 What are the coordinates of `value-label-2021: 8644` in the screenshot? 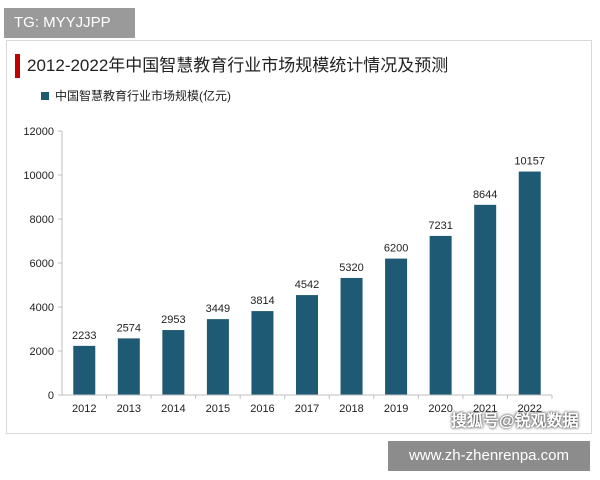 It's located at (485, 195).